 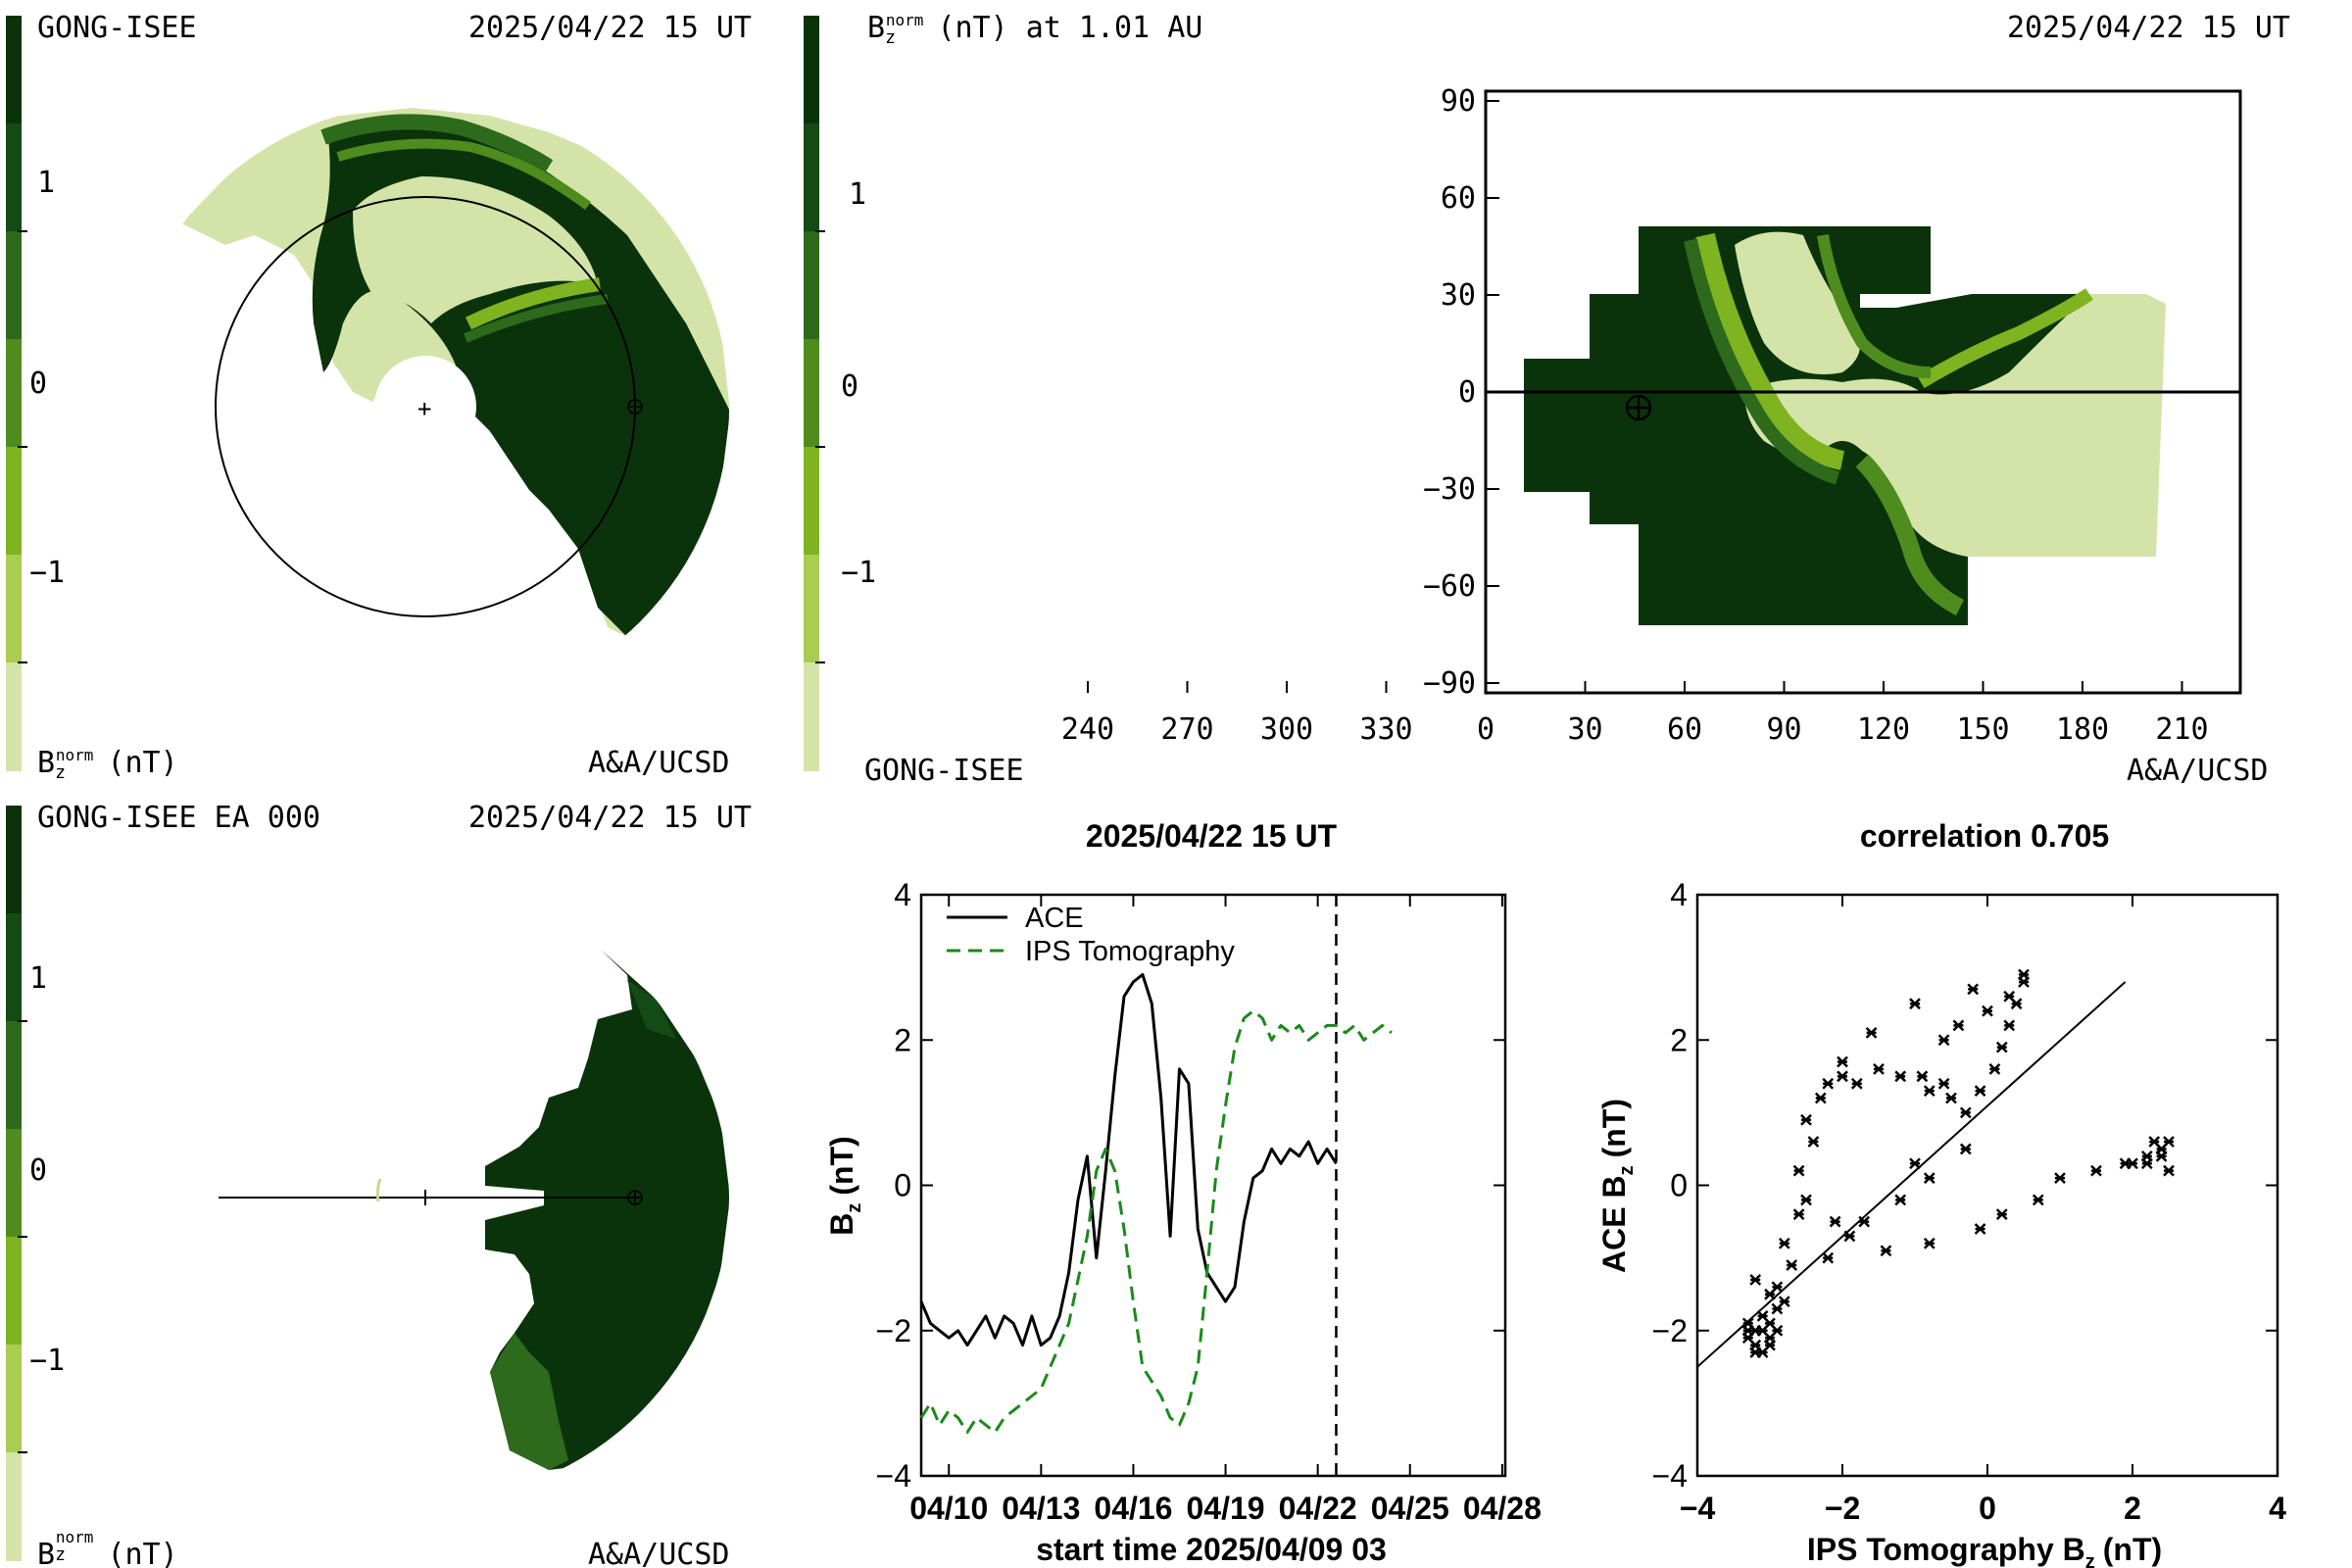 I want to click on ts-xtick-label: 04/19, so click(x=1226, y=1508).